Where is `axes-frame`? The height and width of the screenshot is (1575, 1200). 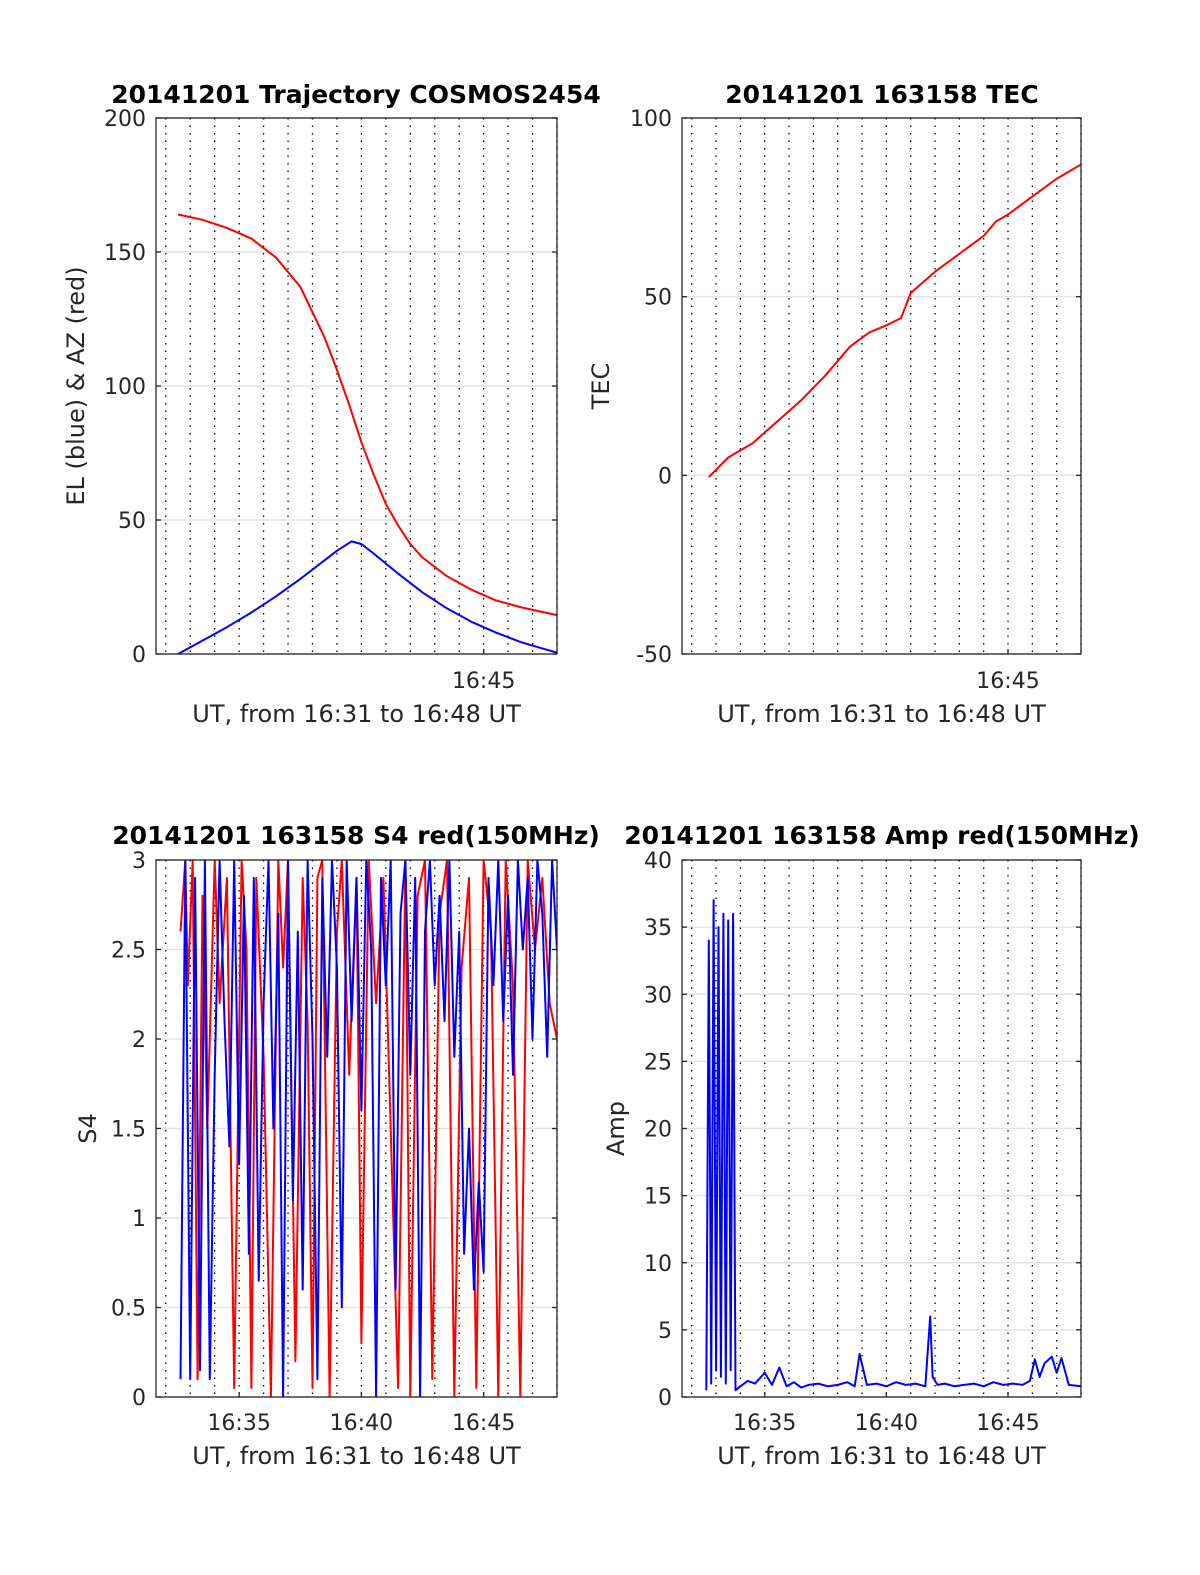 axes-frame is located at coordinates (881, 386).